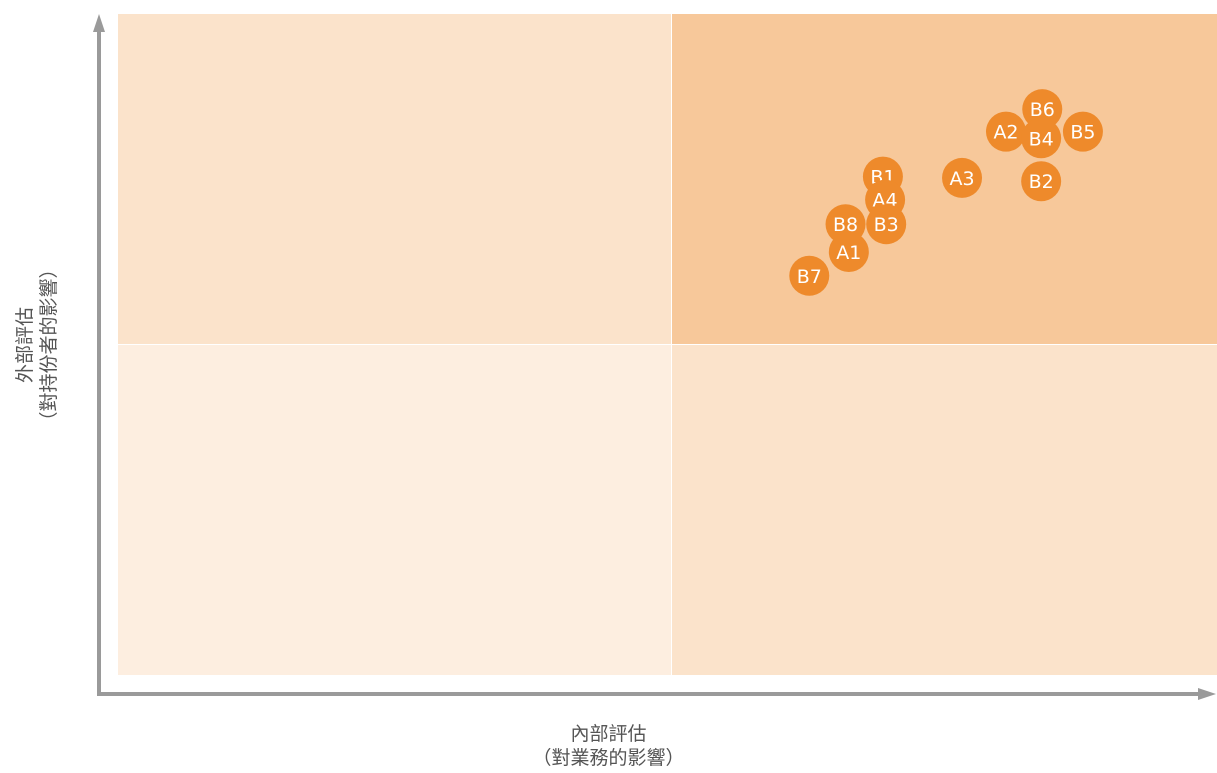 Image resolution: width=1217 pixels, height=773 pixels. Describe the element at coordinates (1207, 694) in the screenshot. I see `x-axis-arrow` at that location.